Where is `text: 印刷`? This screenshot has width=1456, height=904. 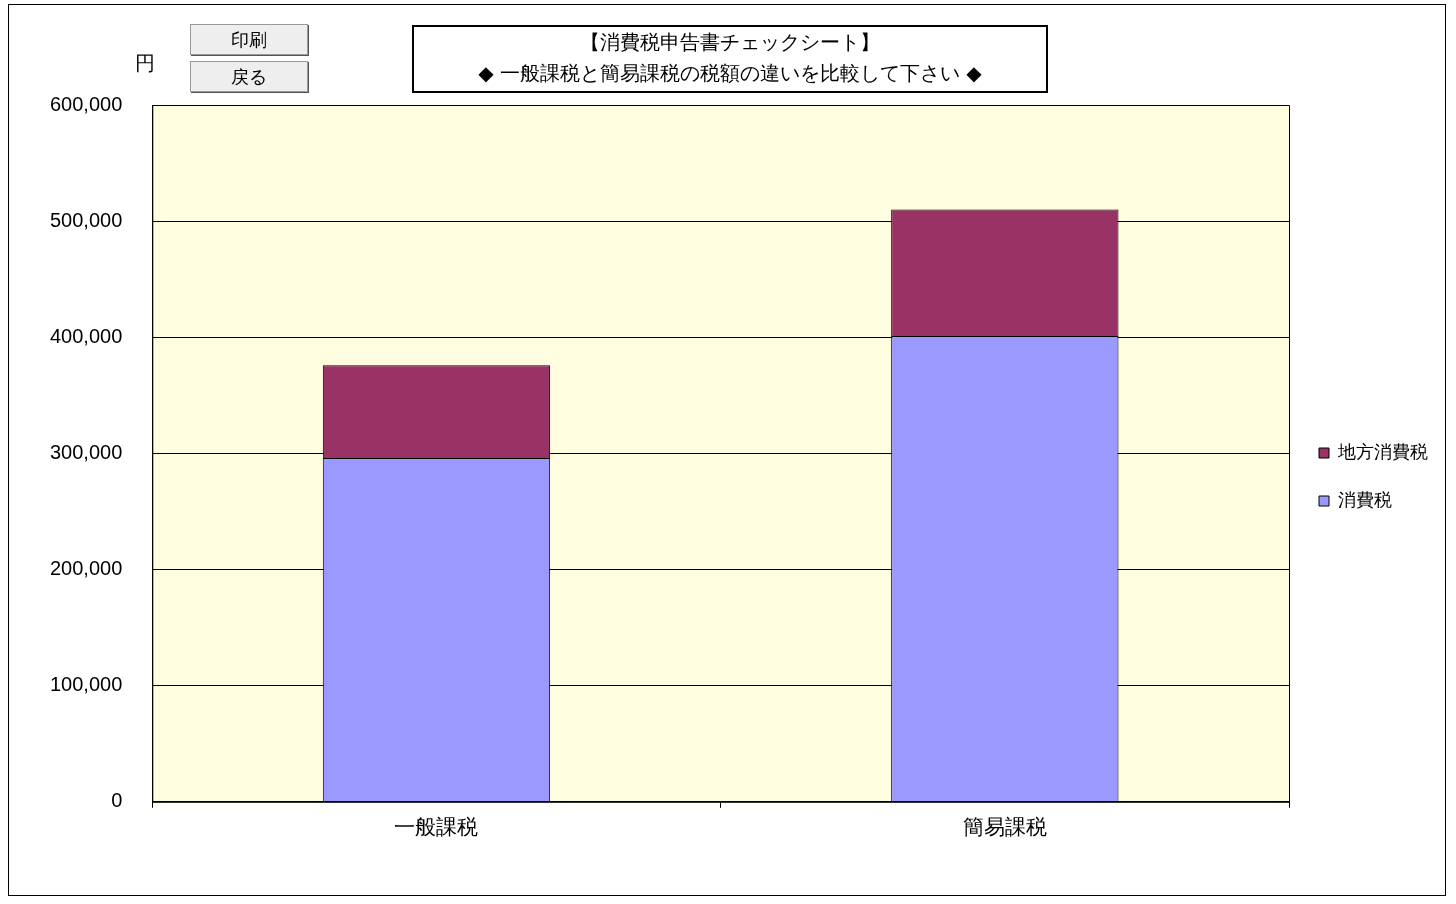
text: 印刷 is located at coordinates (249, 39).